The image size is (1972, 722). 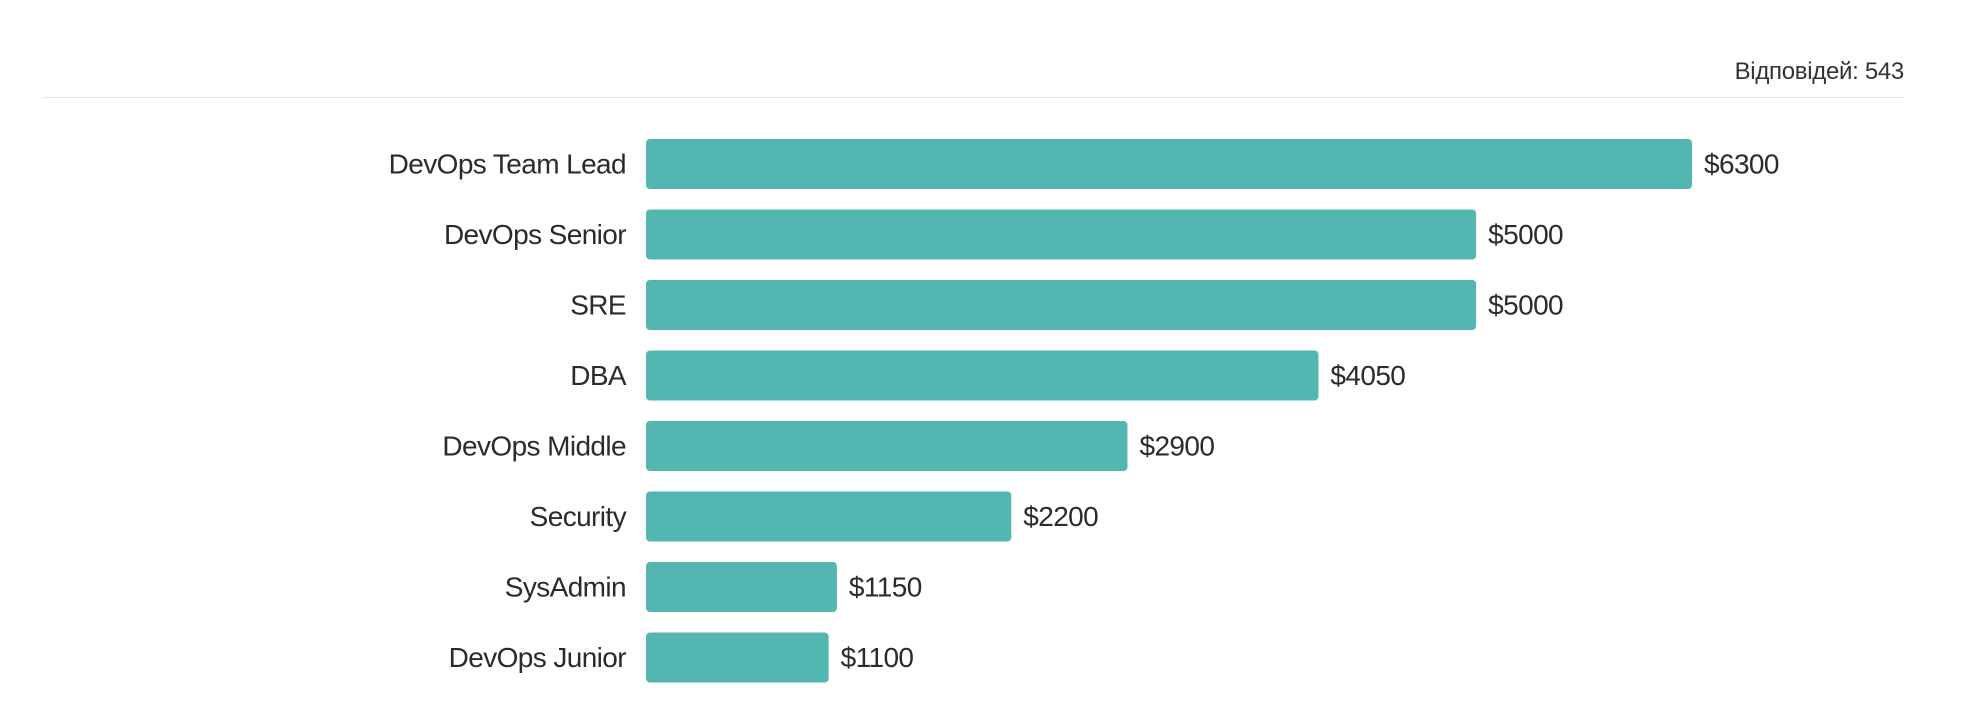 I want to click on category-label: SRE, so click(x=598, y=305).